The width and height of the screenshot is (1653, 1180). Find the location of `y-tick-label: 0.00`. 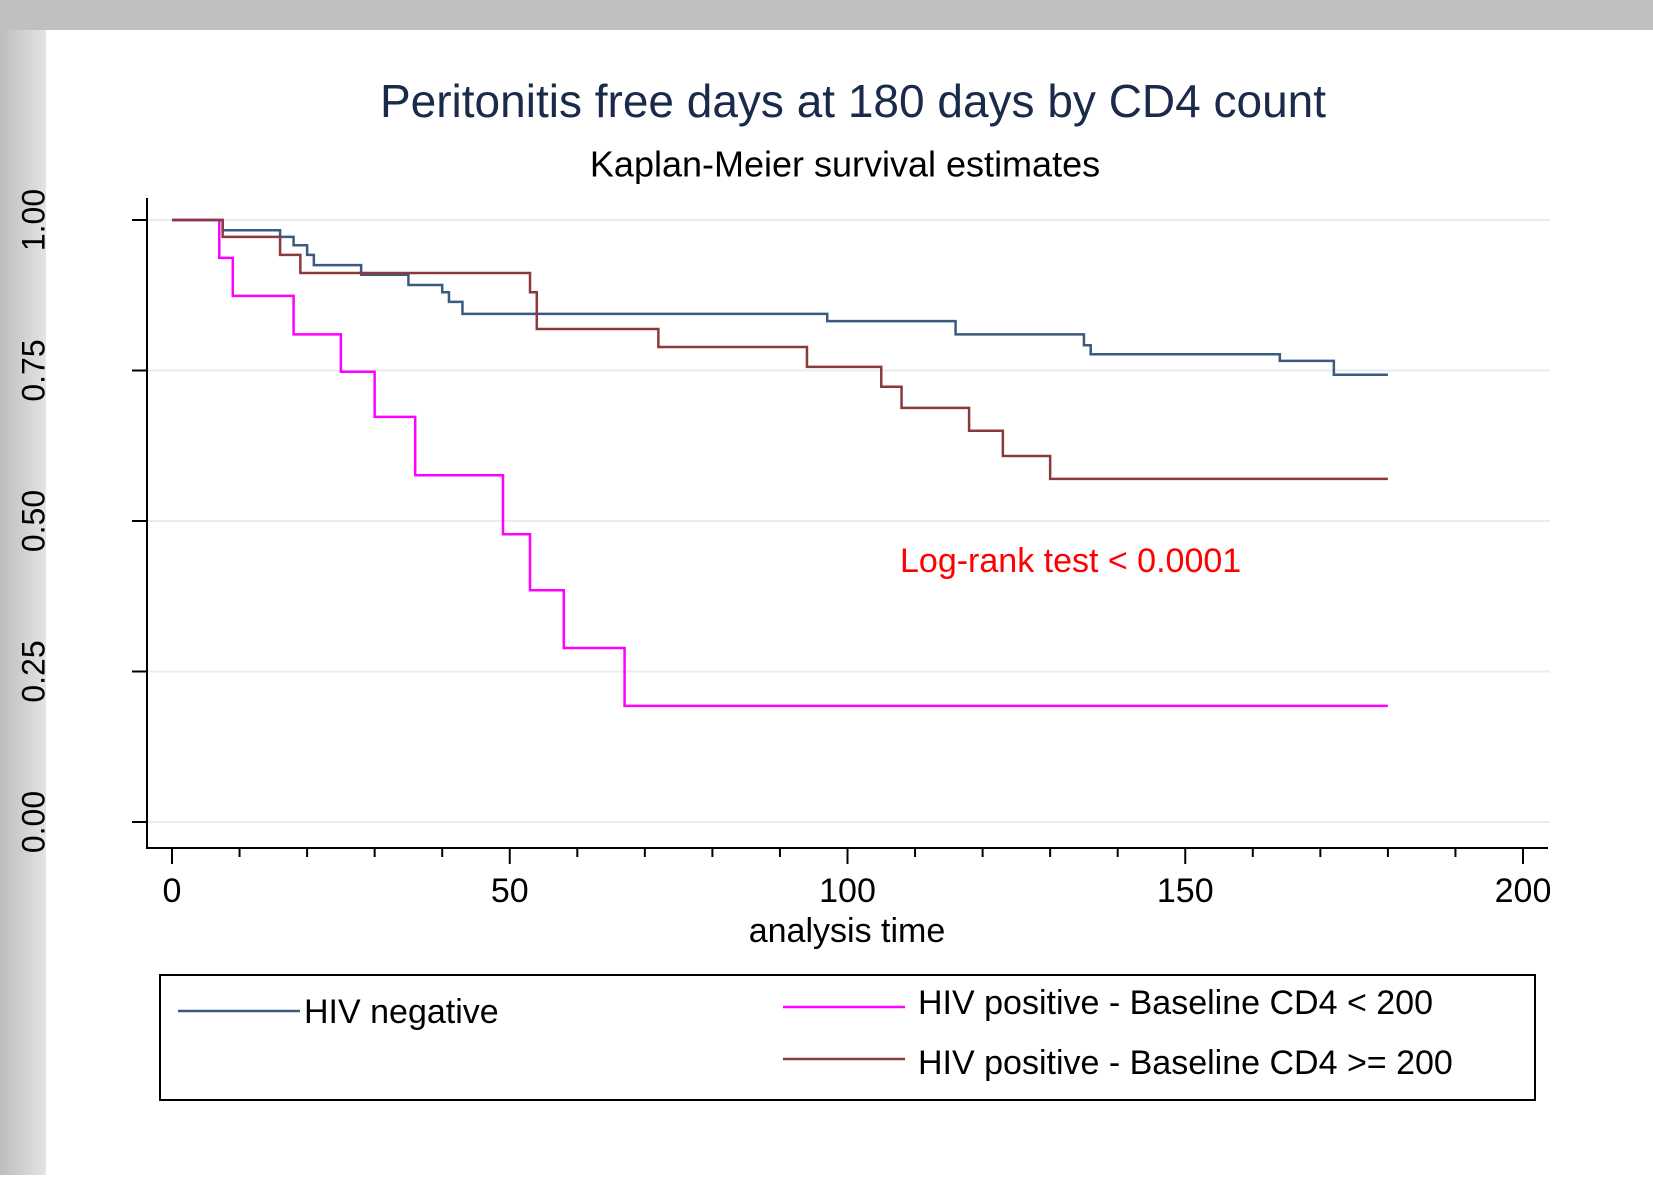

y-tick-label: 0.00 is located at coordinates (33, 822).